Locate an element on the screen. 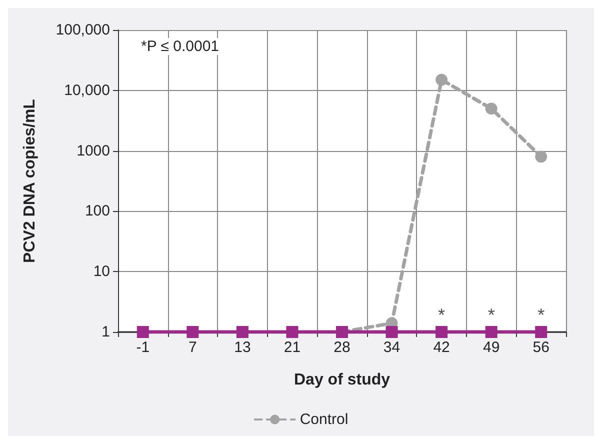 This screenshot has height=444, width=602. y-tick-label: 1000 is located at coordinates (93, 151).